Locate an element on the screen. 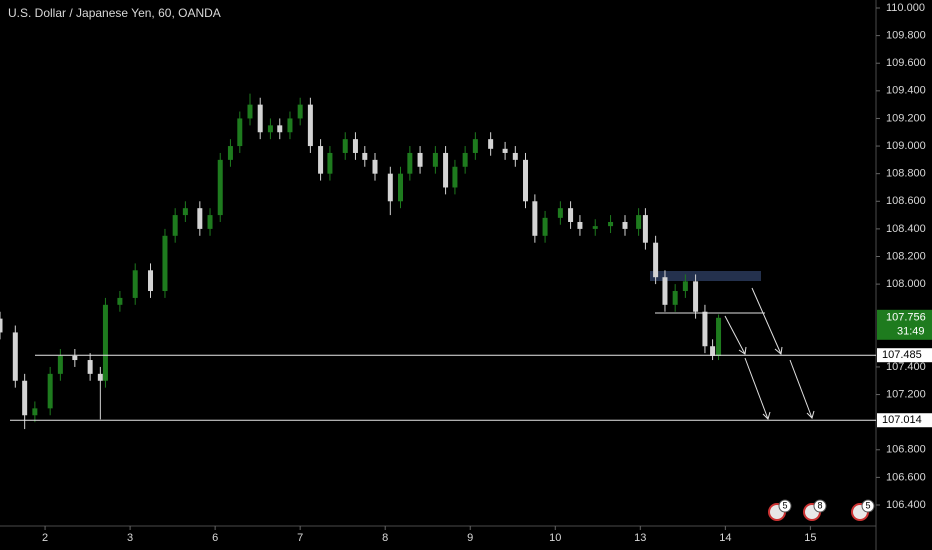 The width and height of the screenshot is (932, 550). x-tick-label: 10 is located at coordinates (555, 538).